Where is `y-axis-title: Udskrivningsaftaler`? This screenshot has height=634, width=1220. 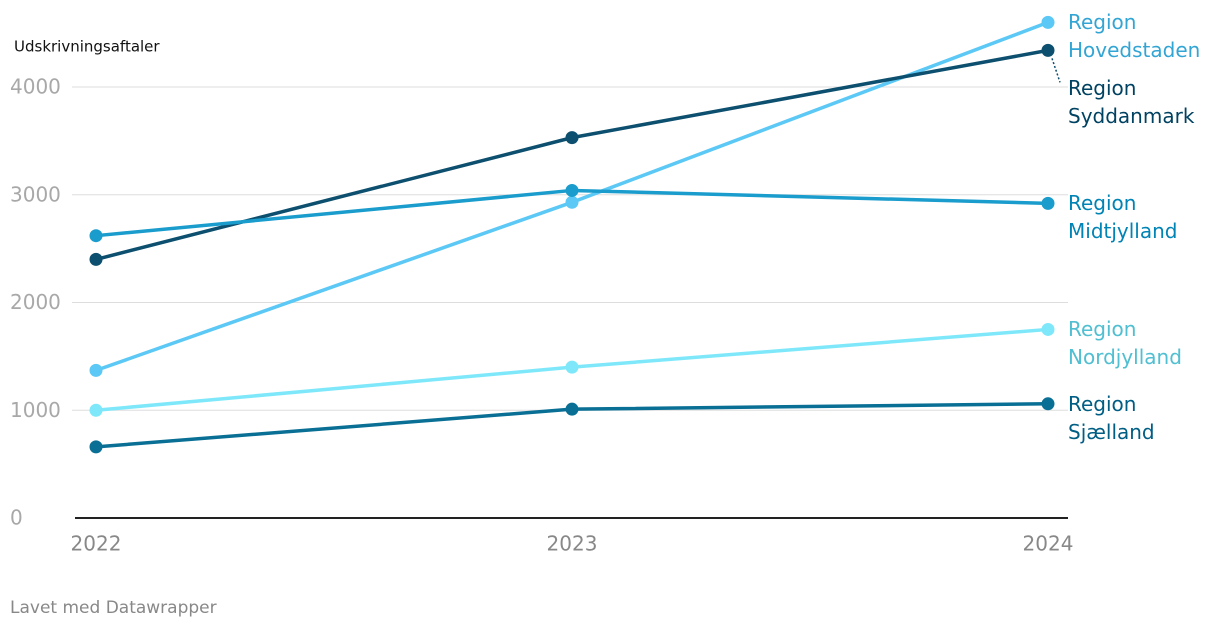 y-axis-title: Udskrivningsaftaler is located at coordinates (87, 47).